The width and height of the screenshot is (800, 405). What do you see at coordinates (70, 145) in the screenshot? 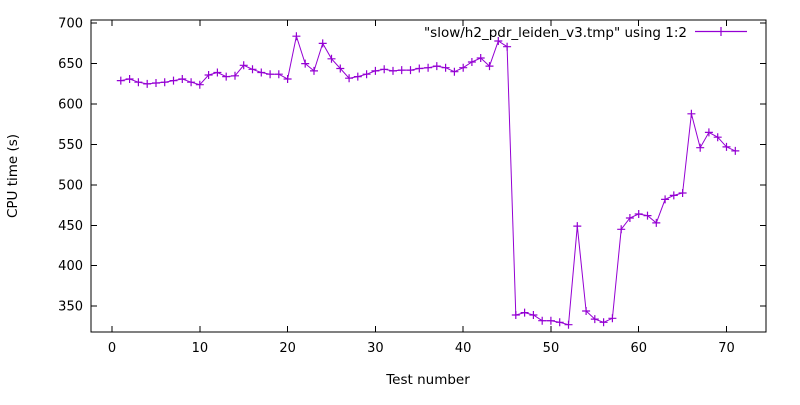
I see `y-tick-label: 550` at bounding box center [70, 145].